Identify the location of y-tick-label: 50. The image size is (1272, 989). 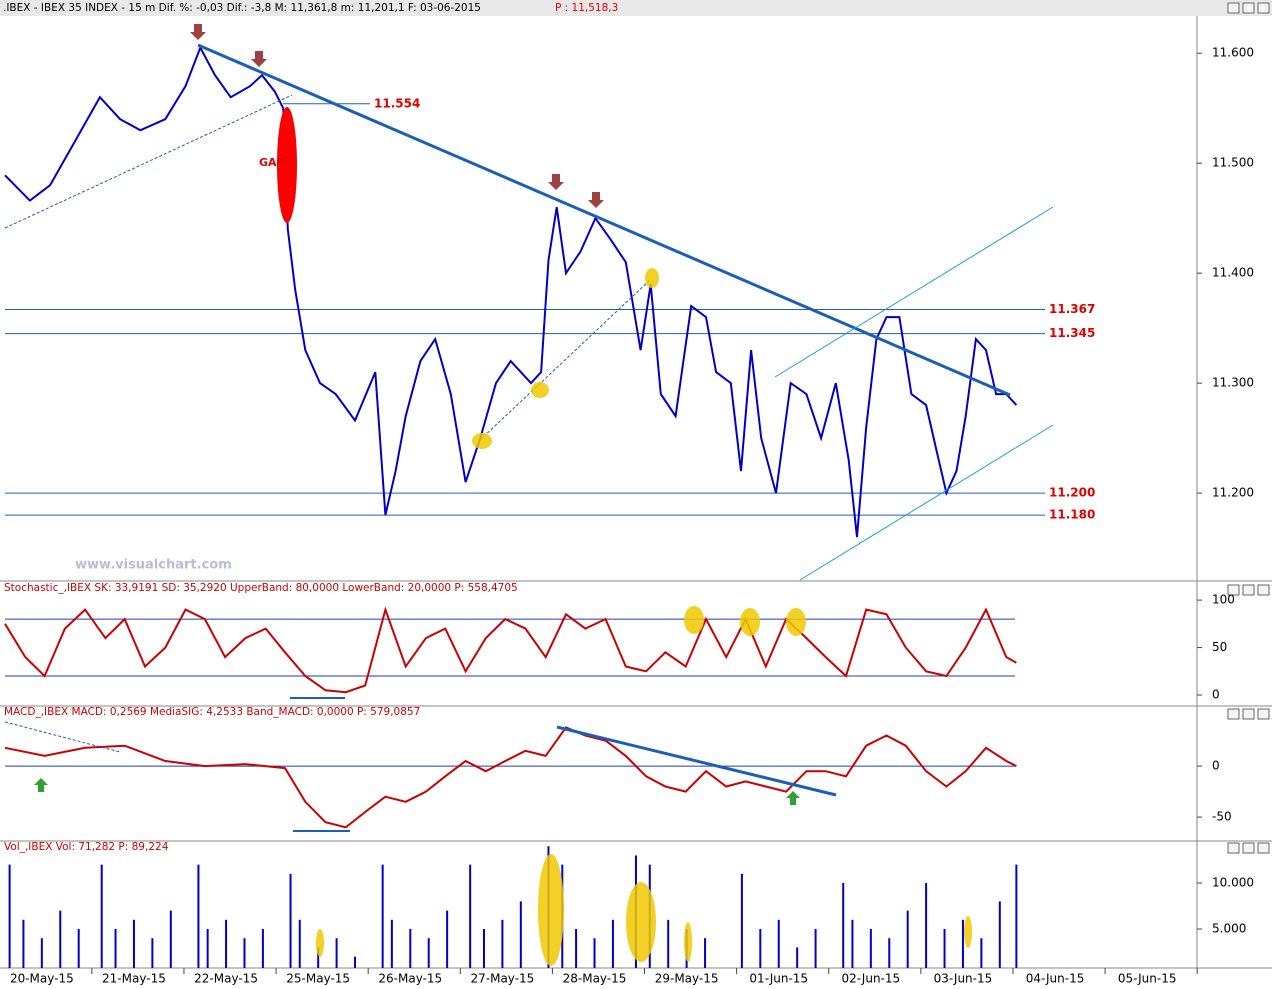
(1219, 647).